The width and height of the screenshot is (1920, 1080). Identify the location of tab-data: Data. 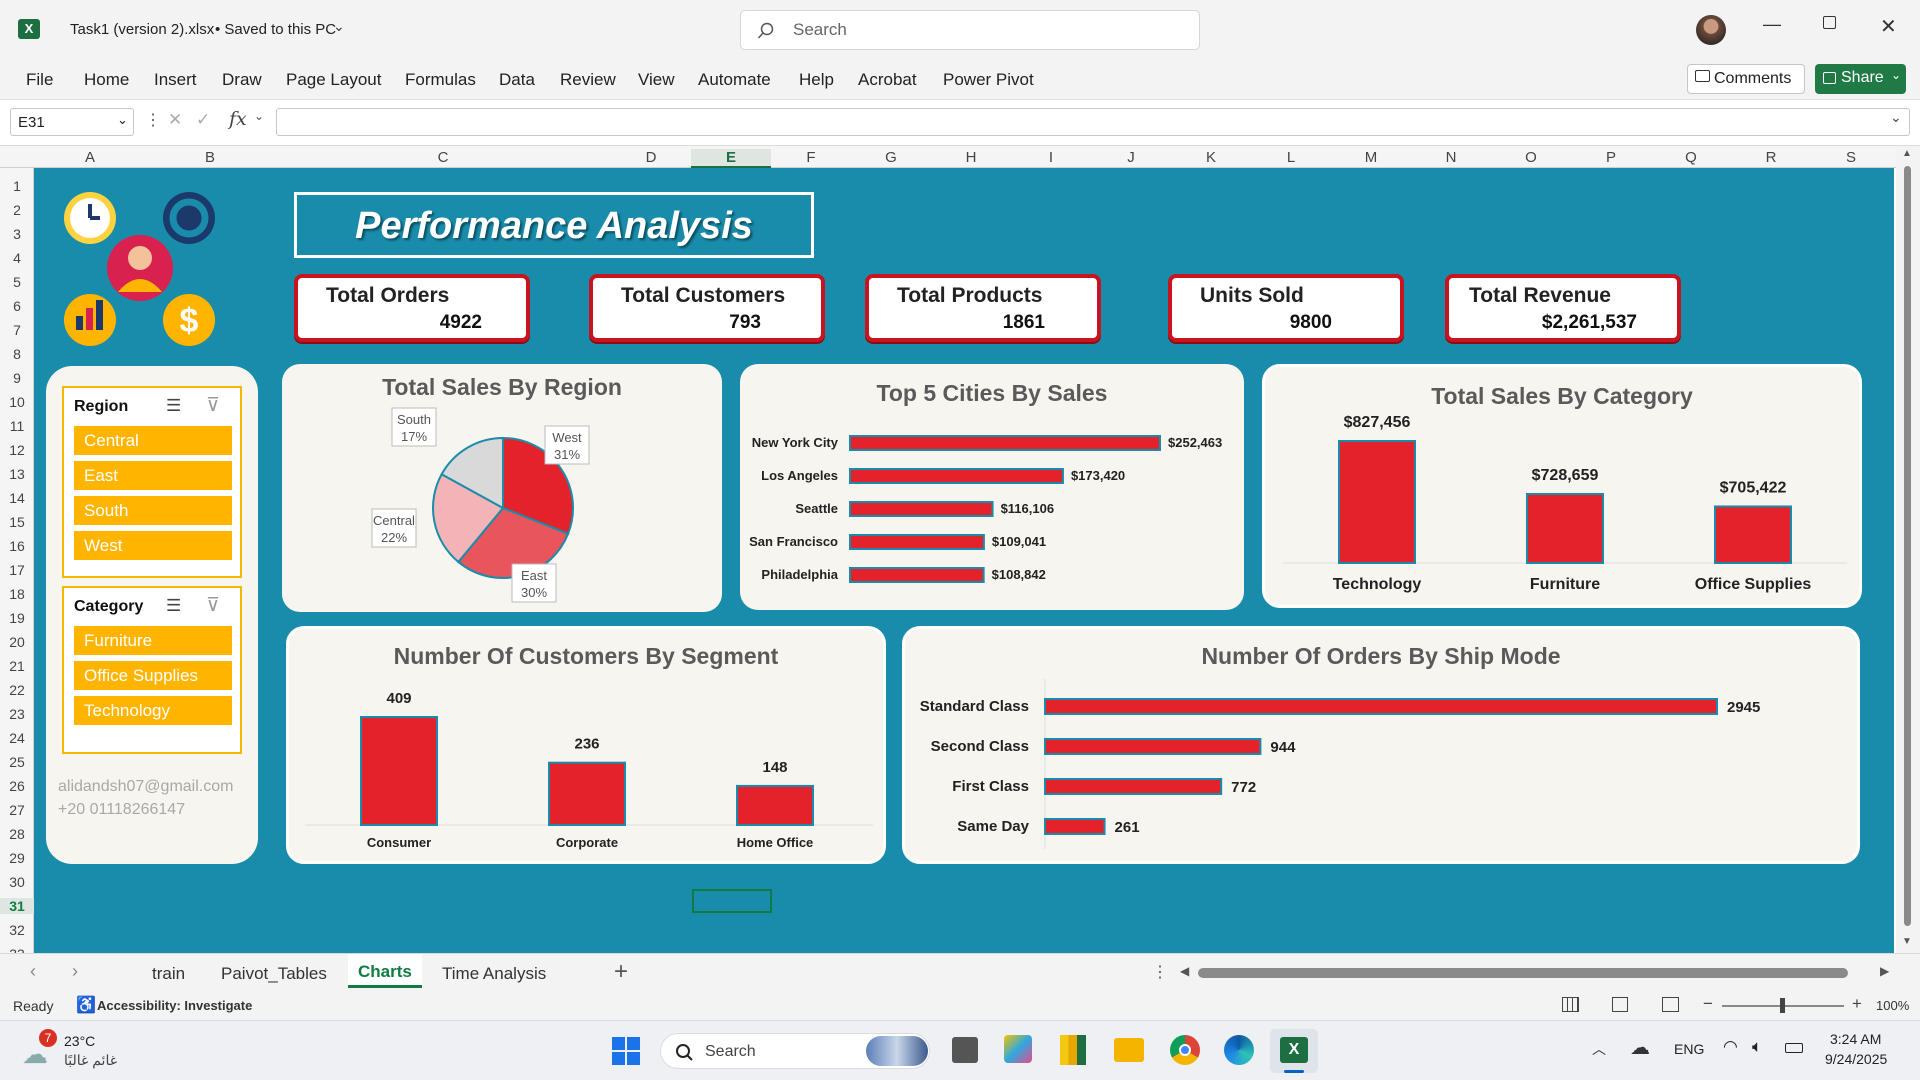
(517, 79).